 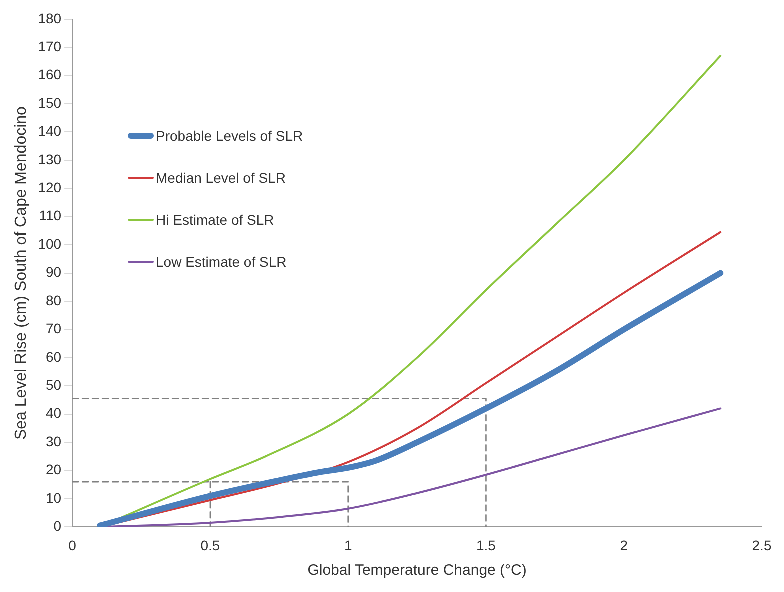 What do you see at coordinates (54, 300) in the screenshot?
I see `y-tick-label: 80` at bounding box center [54, 300].